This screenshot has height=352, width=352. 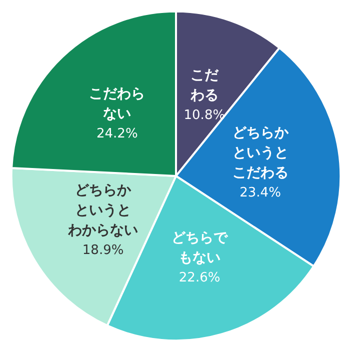 What do you see at coordinates (204, 86) in the screenshot?
I see `slice-label: こだわる` at bounding box center [204, 86].